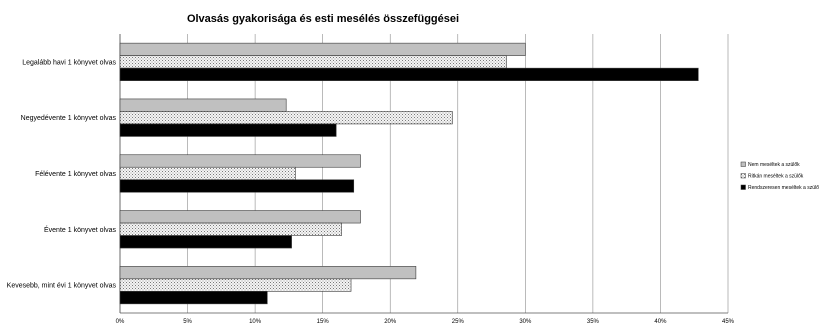  What do you see at coordinates (69, 118) in the screenshot?
I see `category-label: Negyedévente 1 könyvet olvas` at bounding box center [69, 118].